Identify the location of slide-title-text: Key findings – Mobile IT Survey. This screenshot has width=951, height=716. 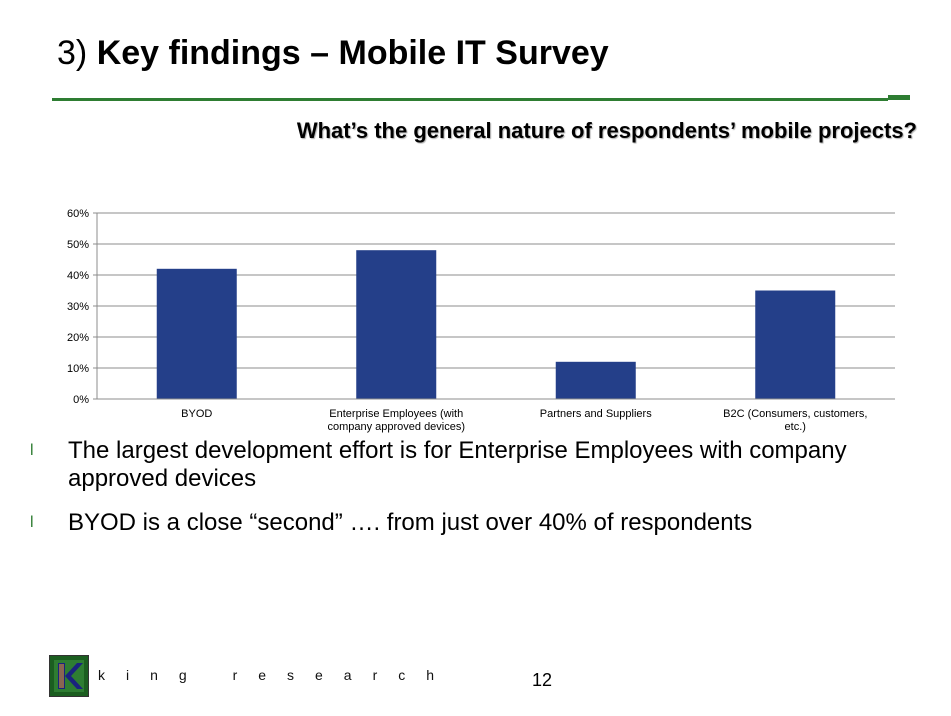
(352, 53).